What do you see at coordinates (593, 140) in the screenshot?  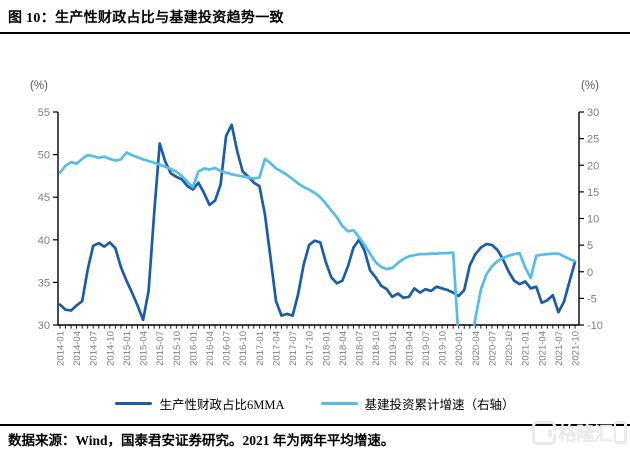 I see `right-axis-tick-label: 25` at bounding box center [593, 140].